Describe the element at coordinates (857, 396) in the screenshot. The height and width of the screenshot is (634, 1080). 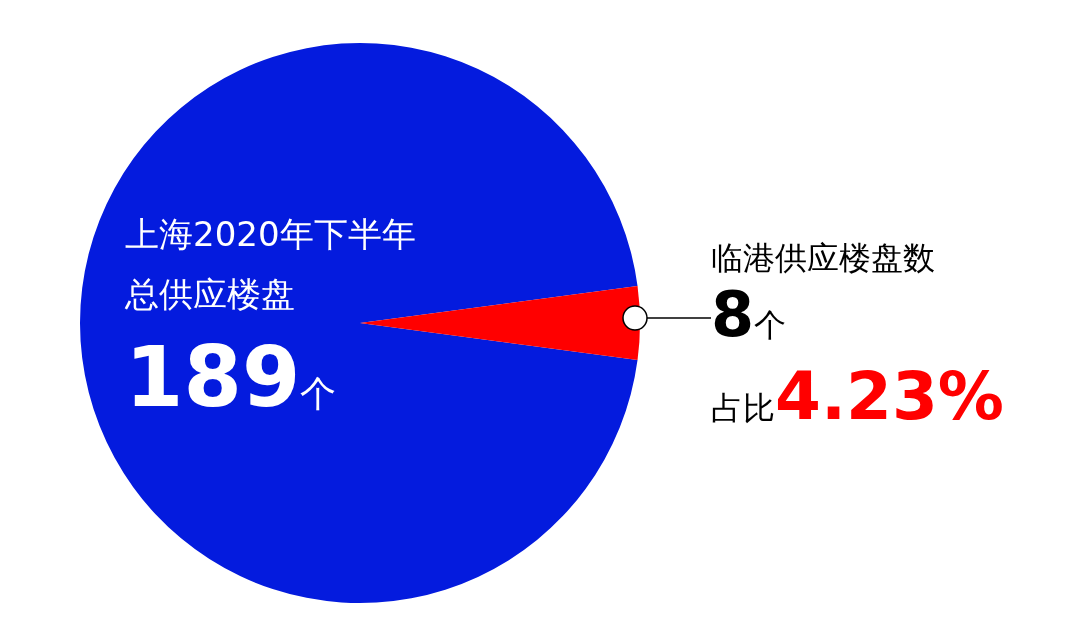
I see `text: 占比4.23%` at that location.